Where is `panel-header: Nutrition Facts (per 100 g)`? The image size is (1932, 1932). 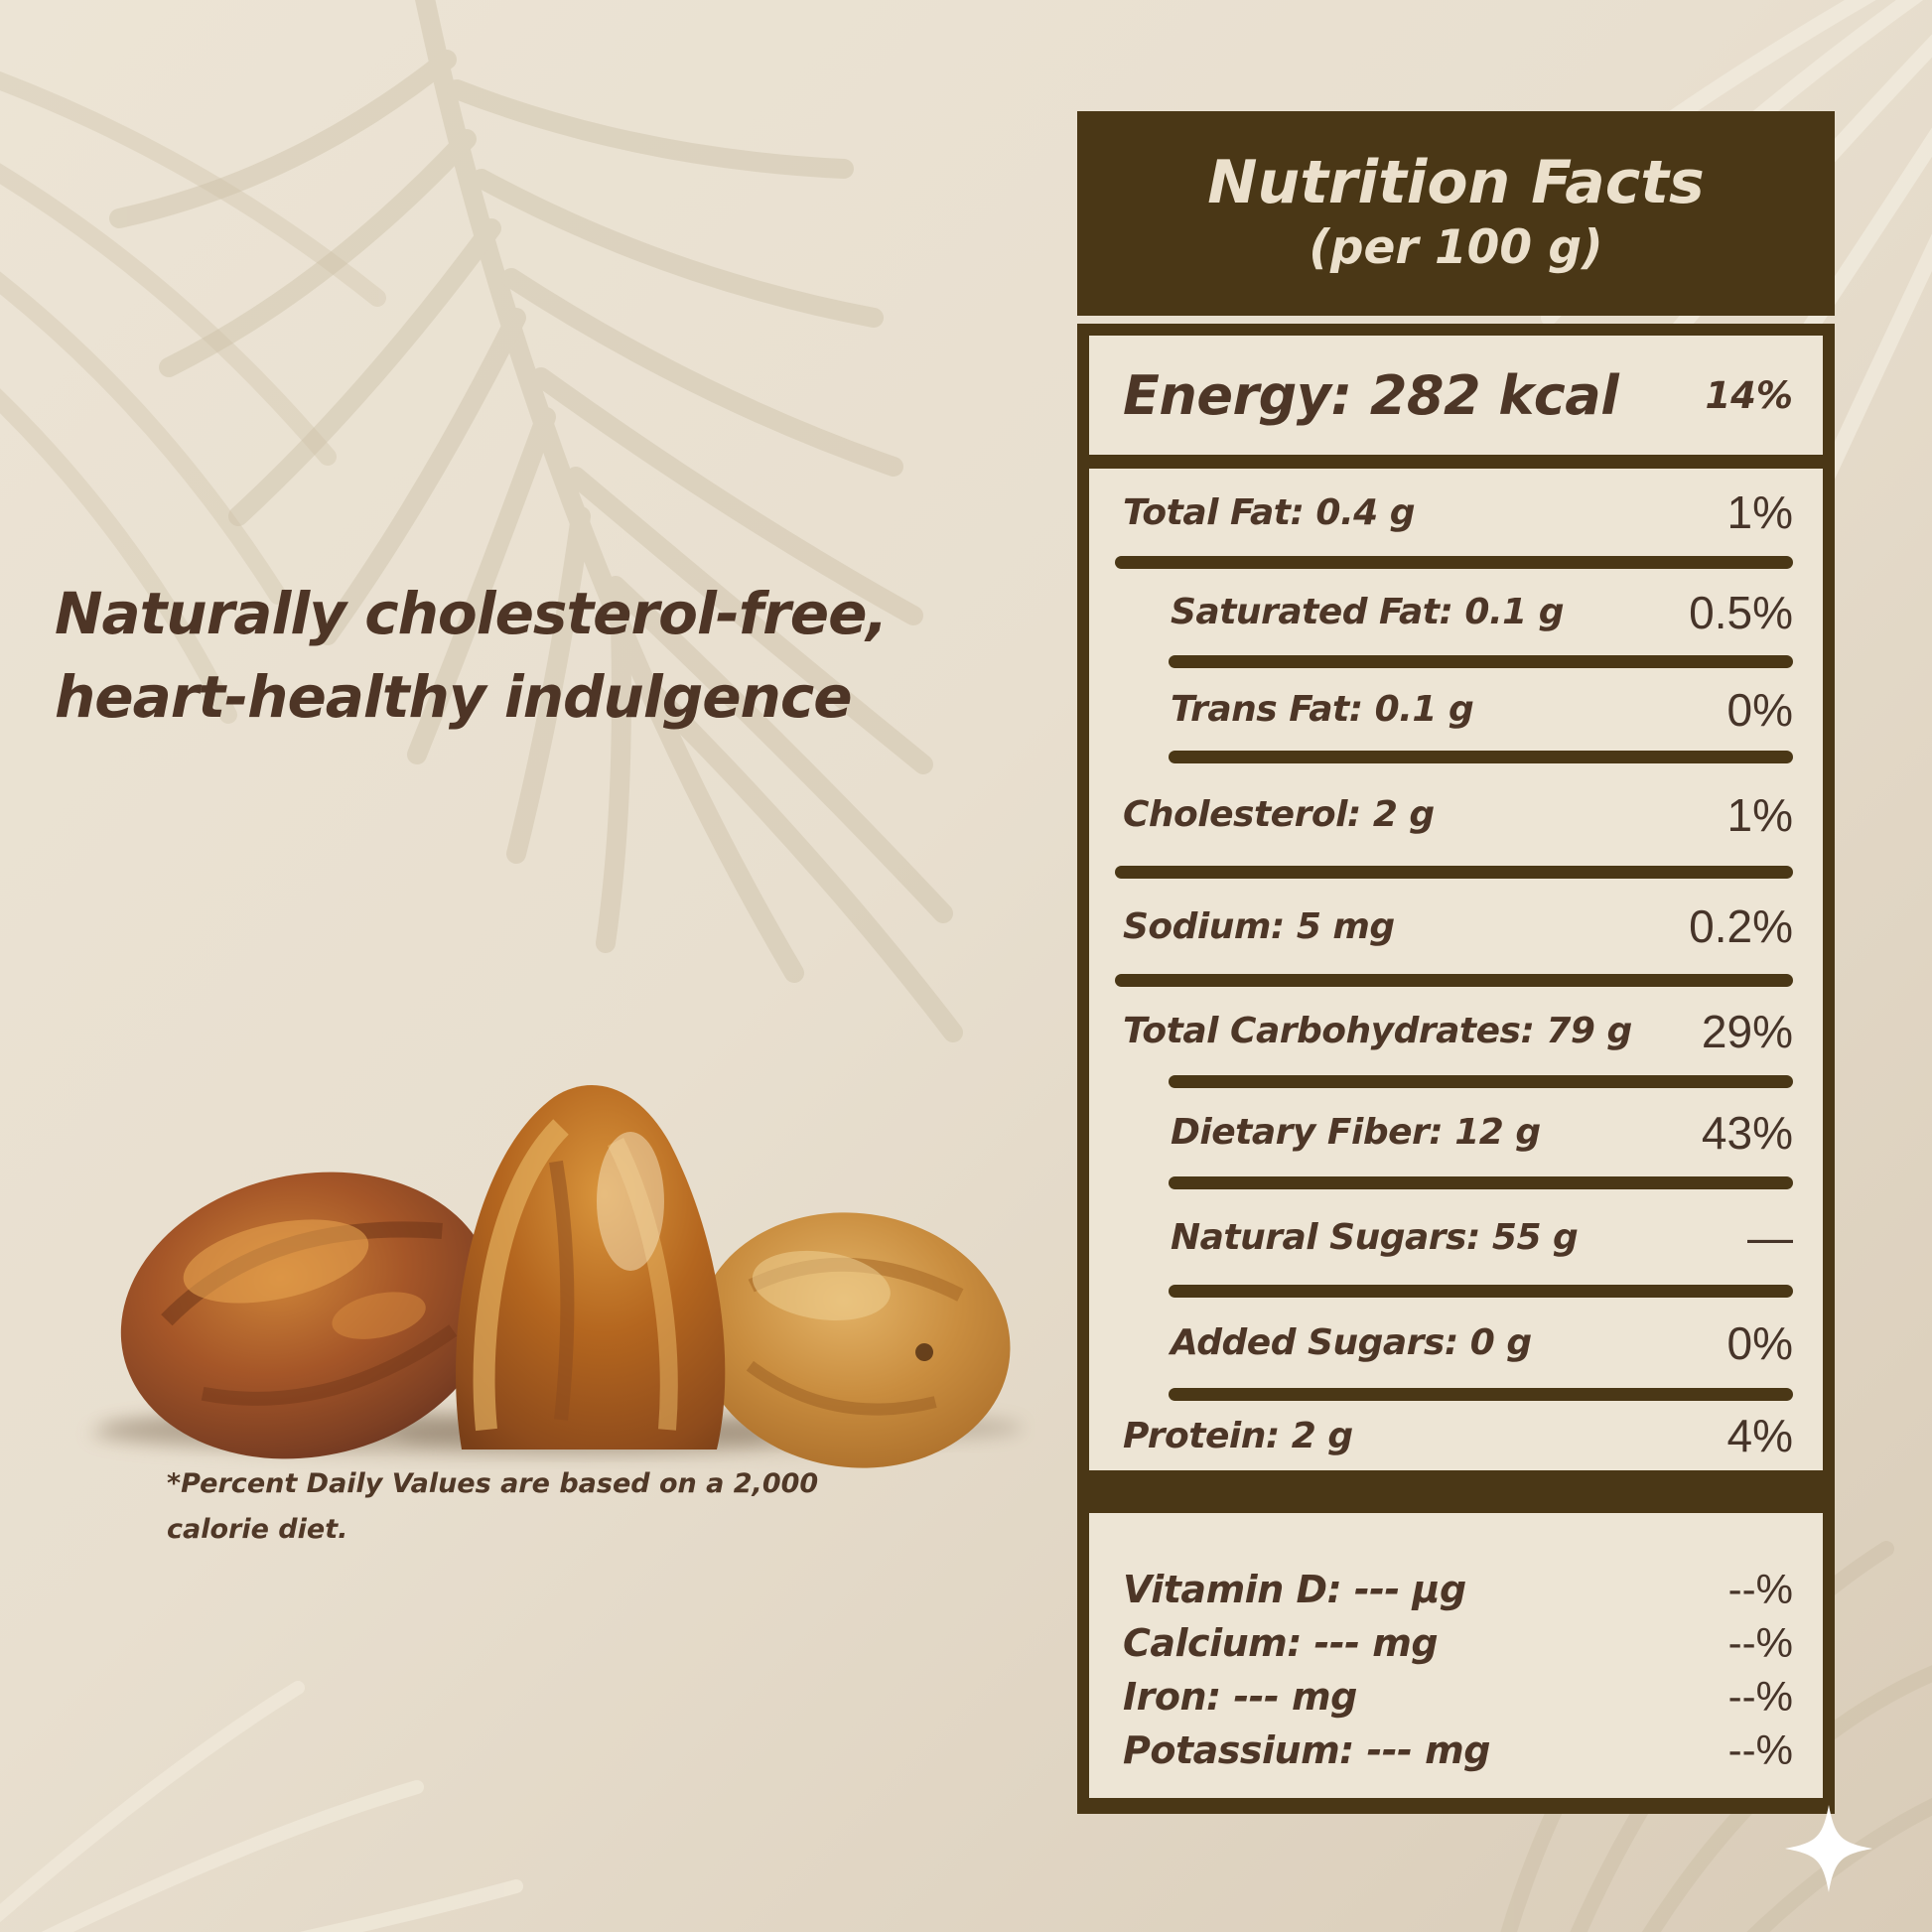 panel-header: Nutrition Facts (per 100 g) is located at coordinates (1456, 214).